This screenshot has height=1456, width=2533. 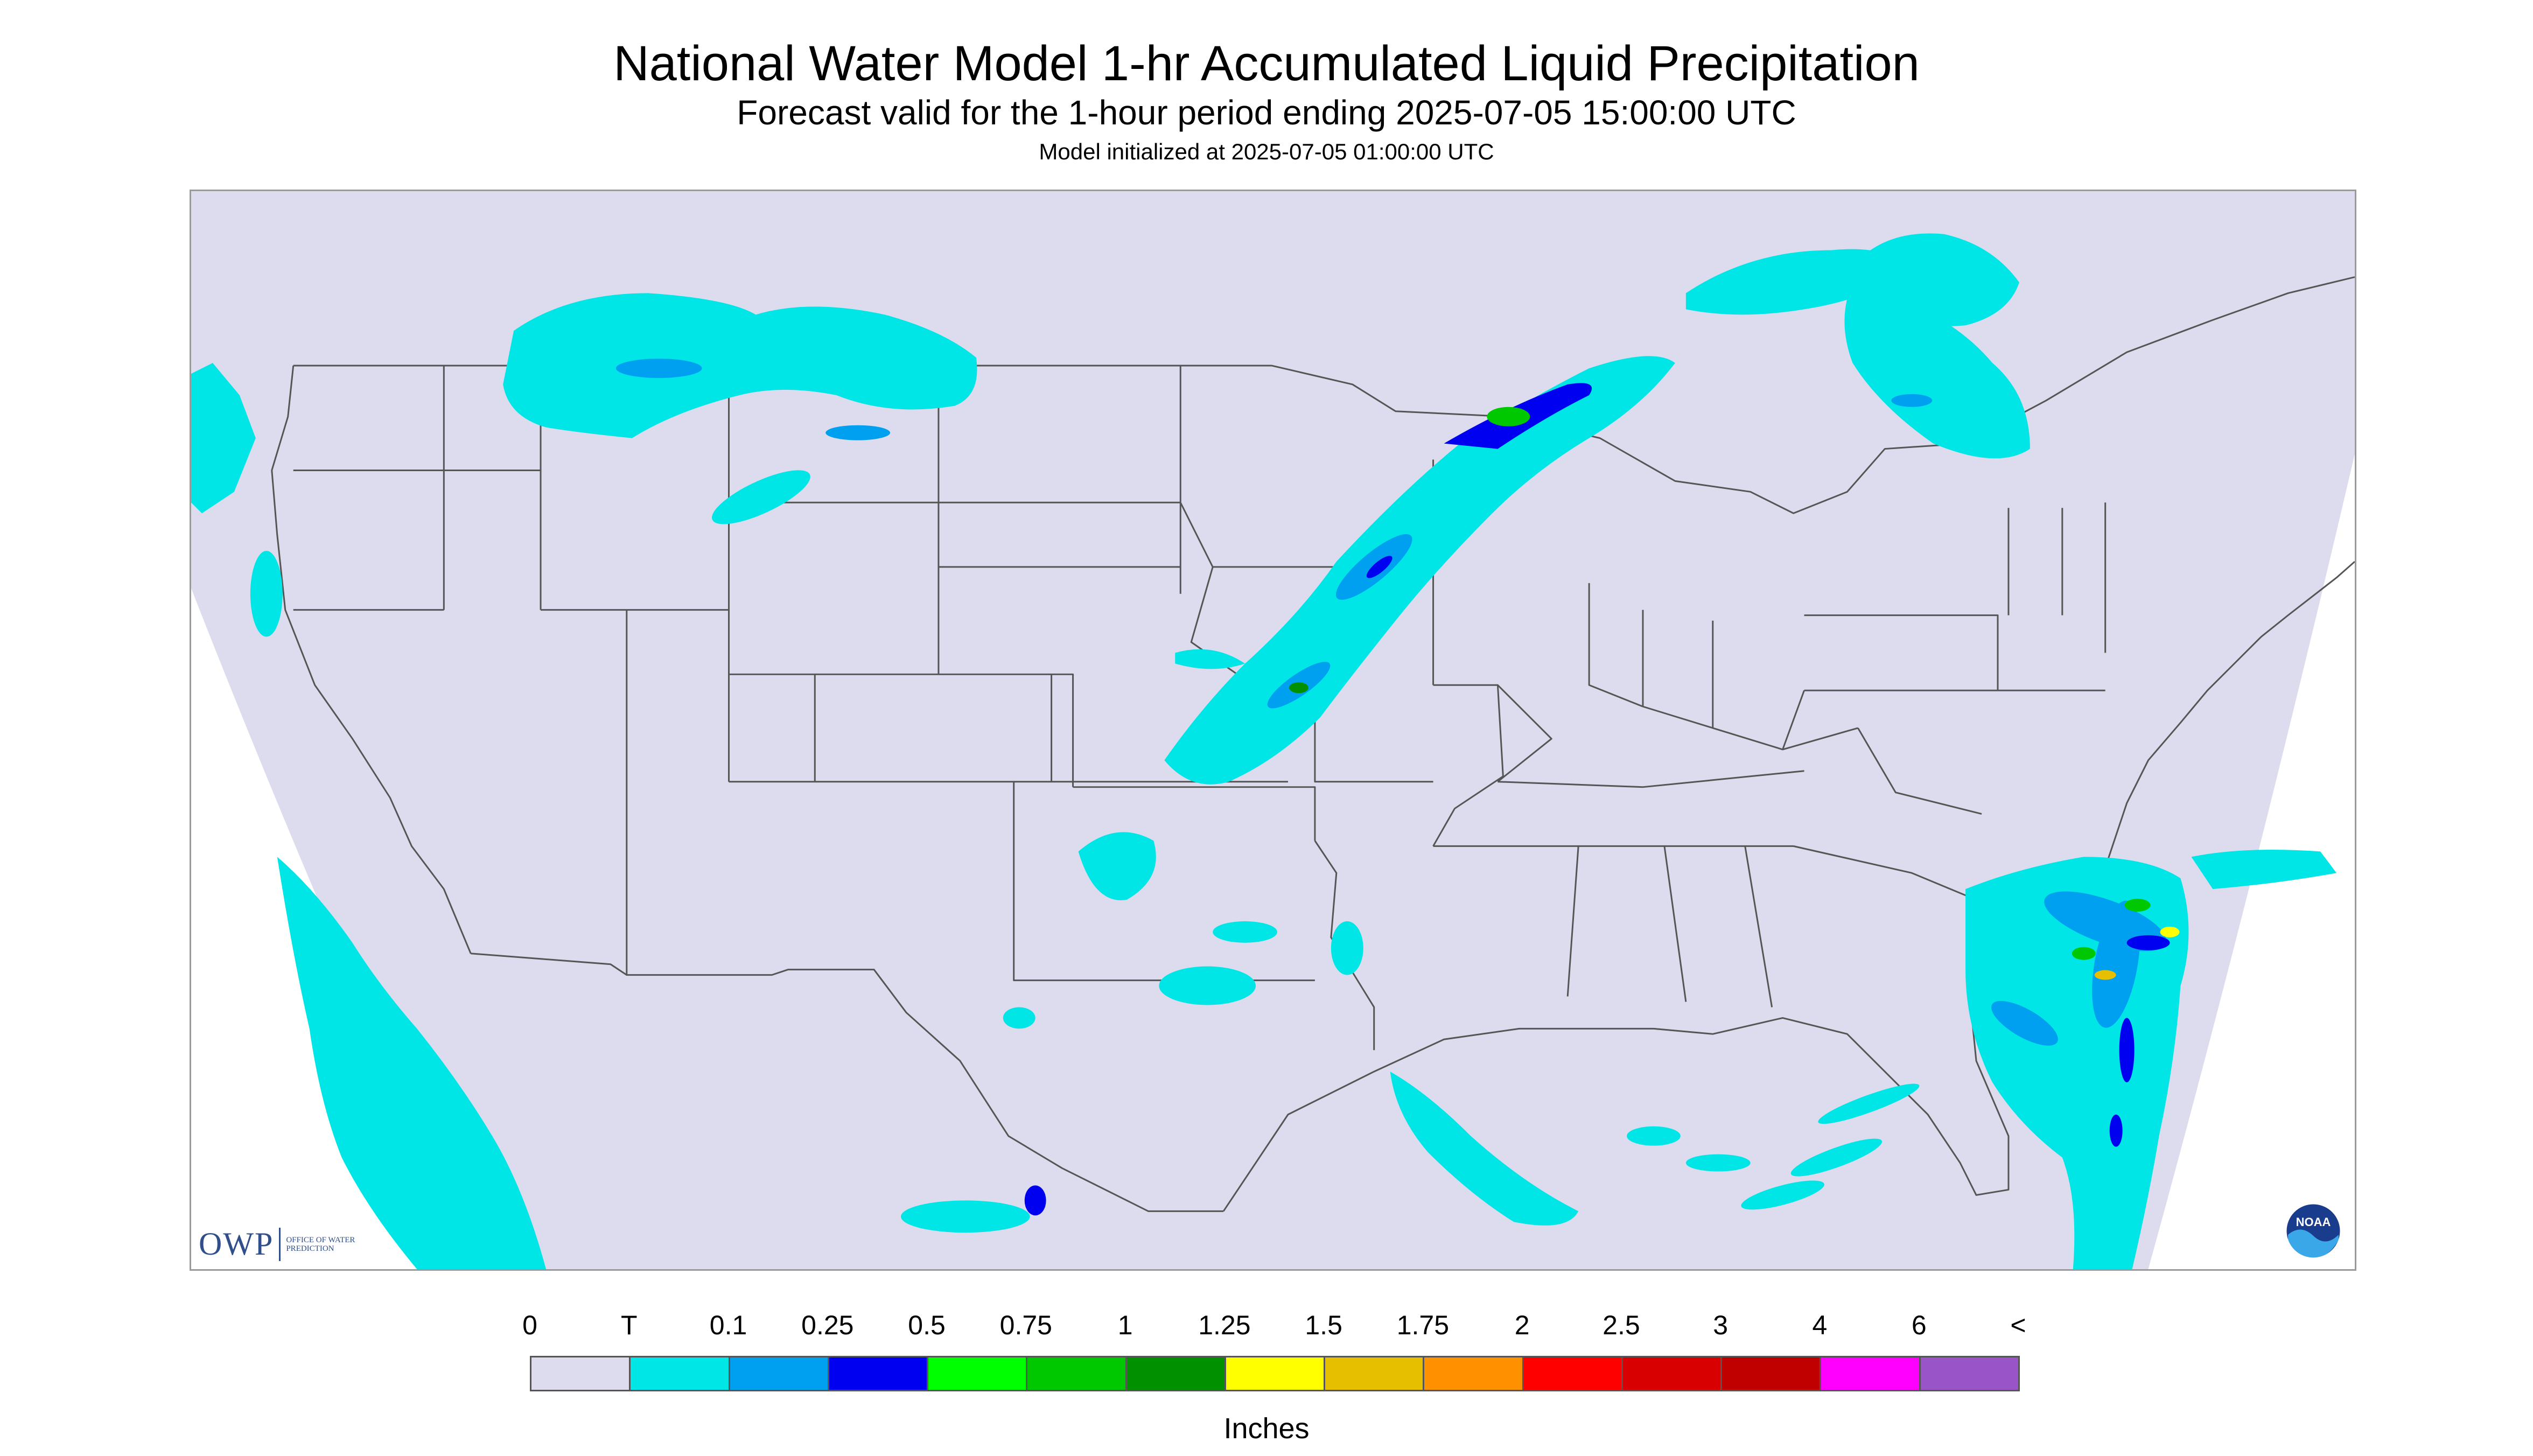 What do you see at coordinates (848, 1082) in the screenshot?
I see `mexico-border` at bounding box center [848, 1082].